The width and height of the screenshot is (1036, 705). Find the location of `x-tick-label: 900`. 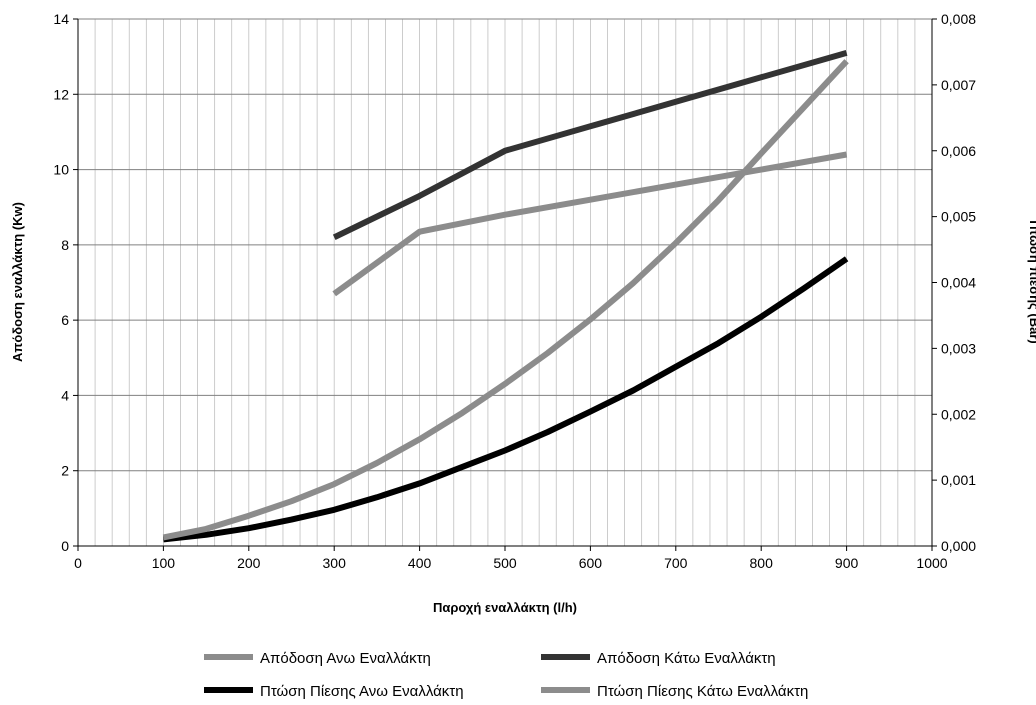

x-tick-label: 900 is located at coordinates (847, 563).